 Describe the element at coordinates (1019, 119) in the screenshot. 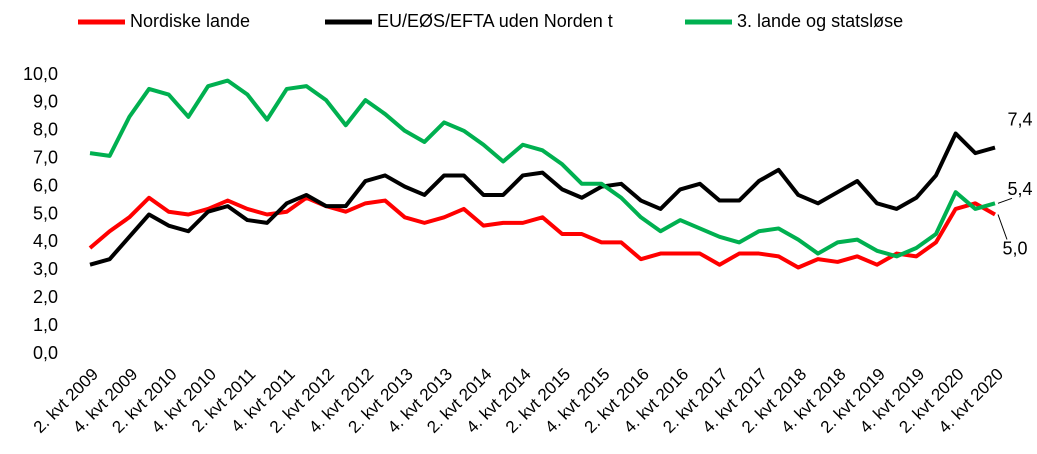

I see `data-label: 7,4` at that location.